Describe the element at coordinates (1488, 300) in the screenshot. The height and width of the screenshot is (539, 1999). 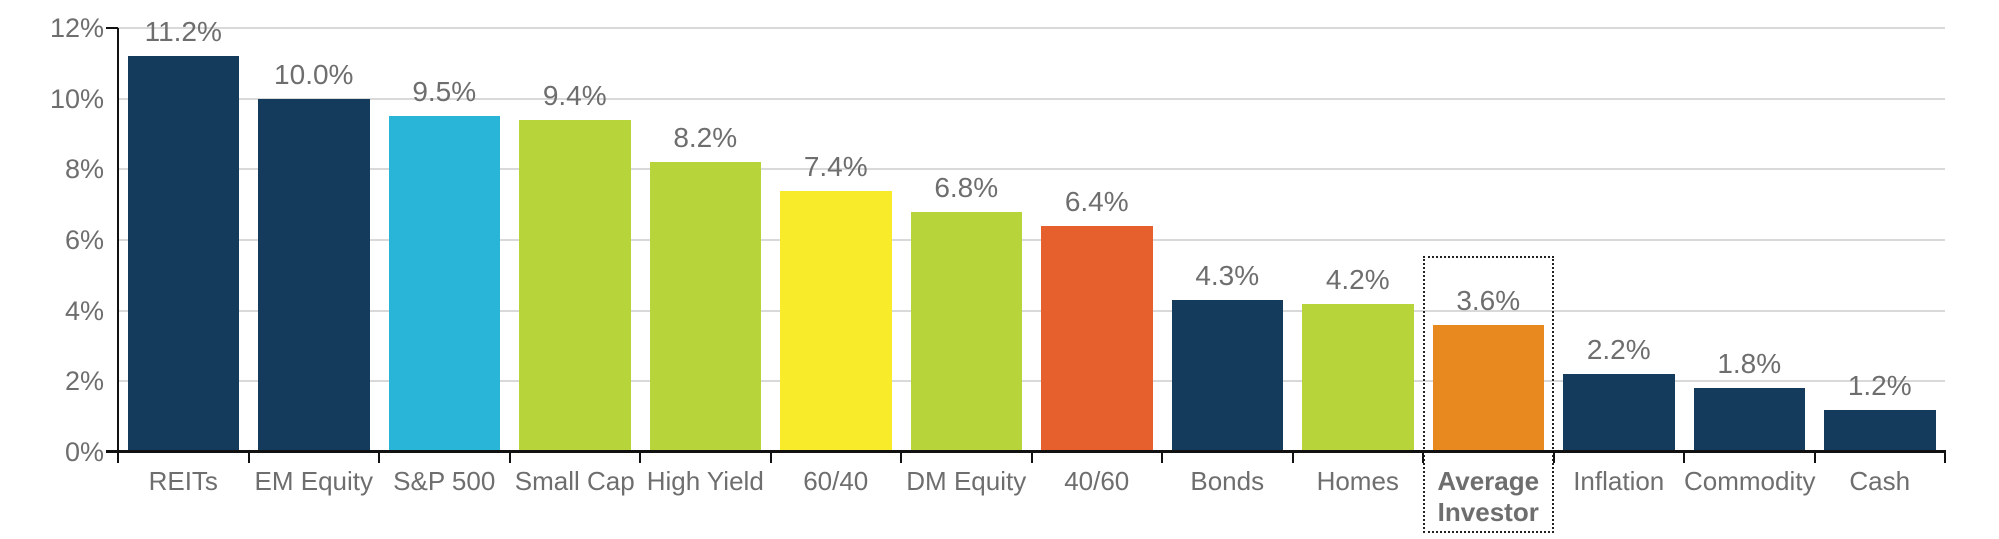
I see `value-label-average-investor: 3.6%` at that location.